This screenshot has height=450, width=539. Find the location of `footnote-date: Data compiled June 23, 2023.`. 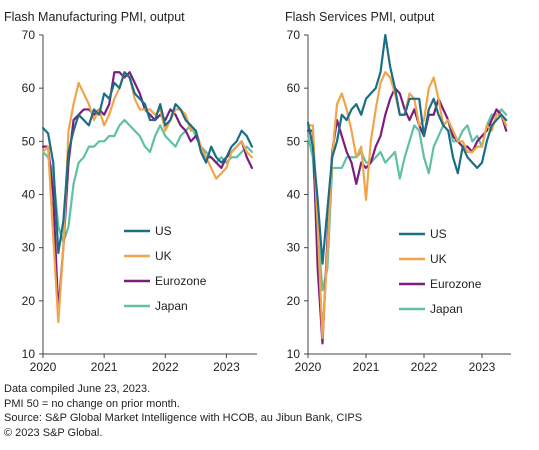

footnote-date: Data compiled June 23, 2023. is located at coordinates (77, 389).